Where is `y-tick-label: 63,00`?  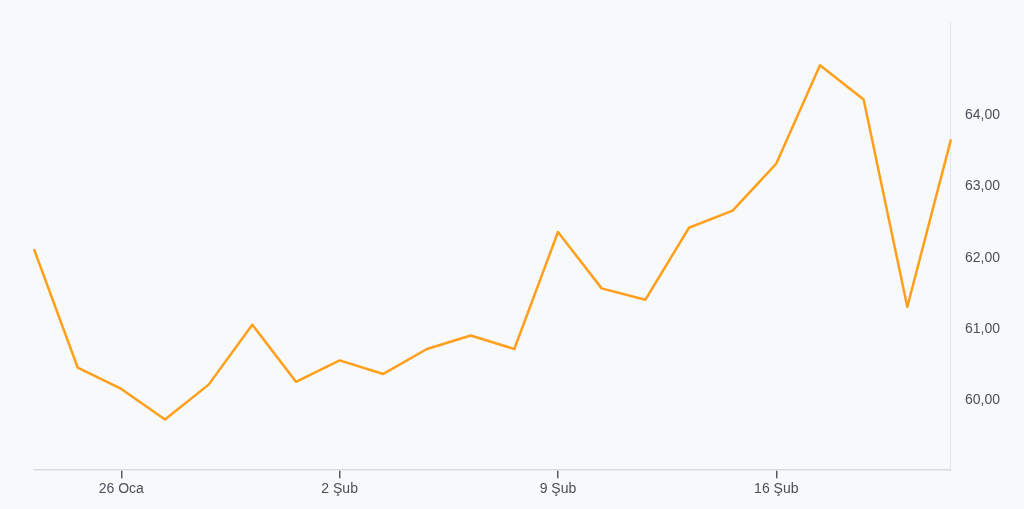 y-tick-label: 63,00 is located at coordinates (982, 185).